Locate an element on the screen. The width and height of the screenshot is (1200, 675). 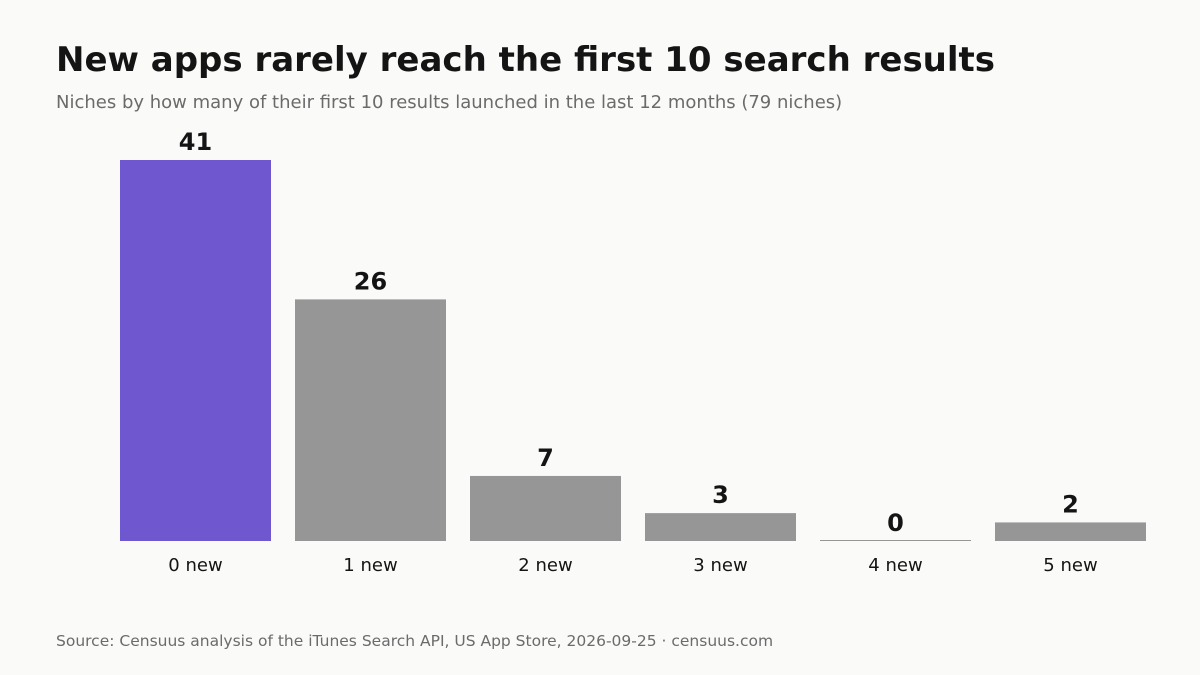
bar-1-new is located at coordinates (370, 420).